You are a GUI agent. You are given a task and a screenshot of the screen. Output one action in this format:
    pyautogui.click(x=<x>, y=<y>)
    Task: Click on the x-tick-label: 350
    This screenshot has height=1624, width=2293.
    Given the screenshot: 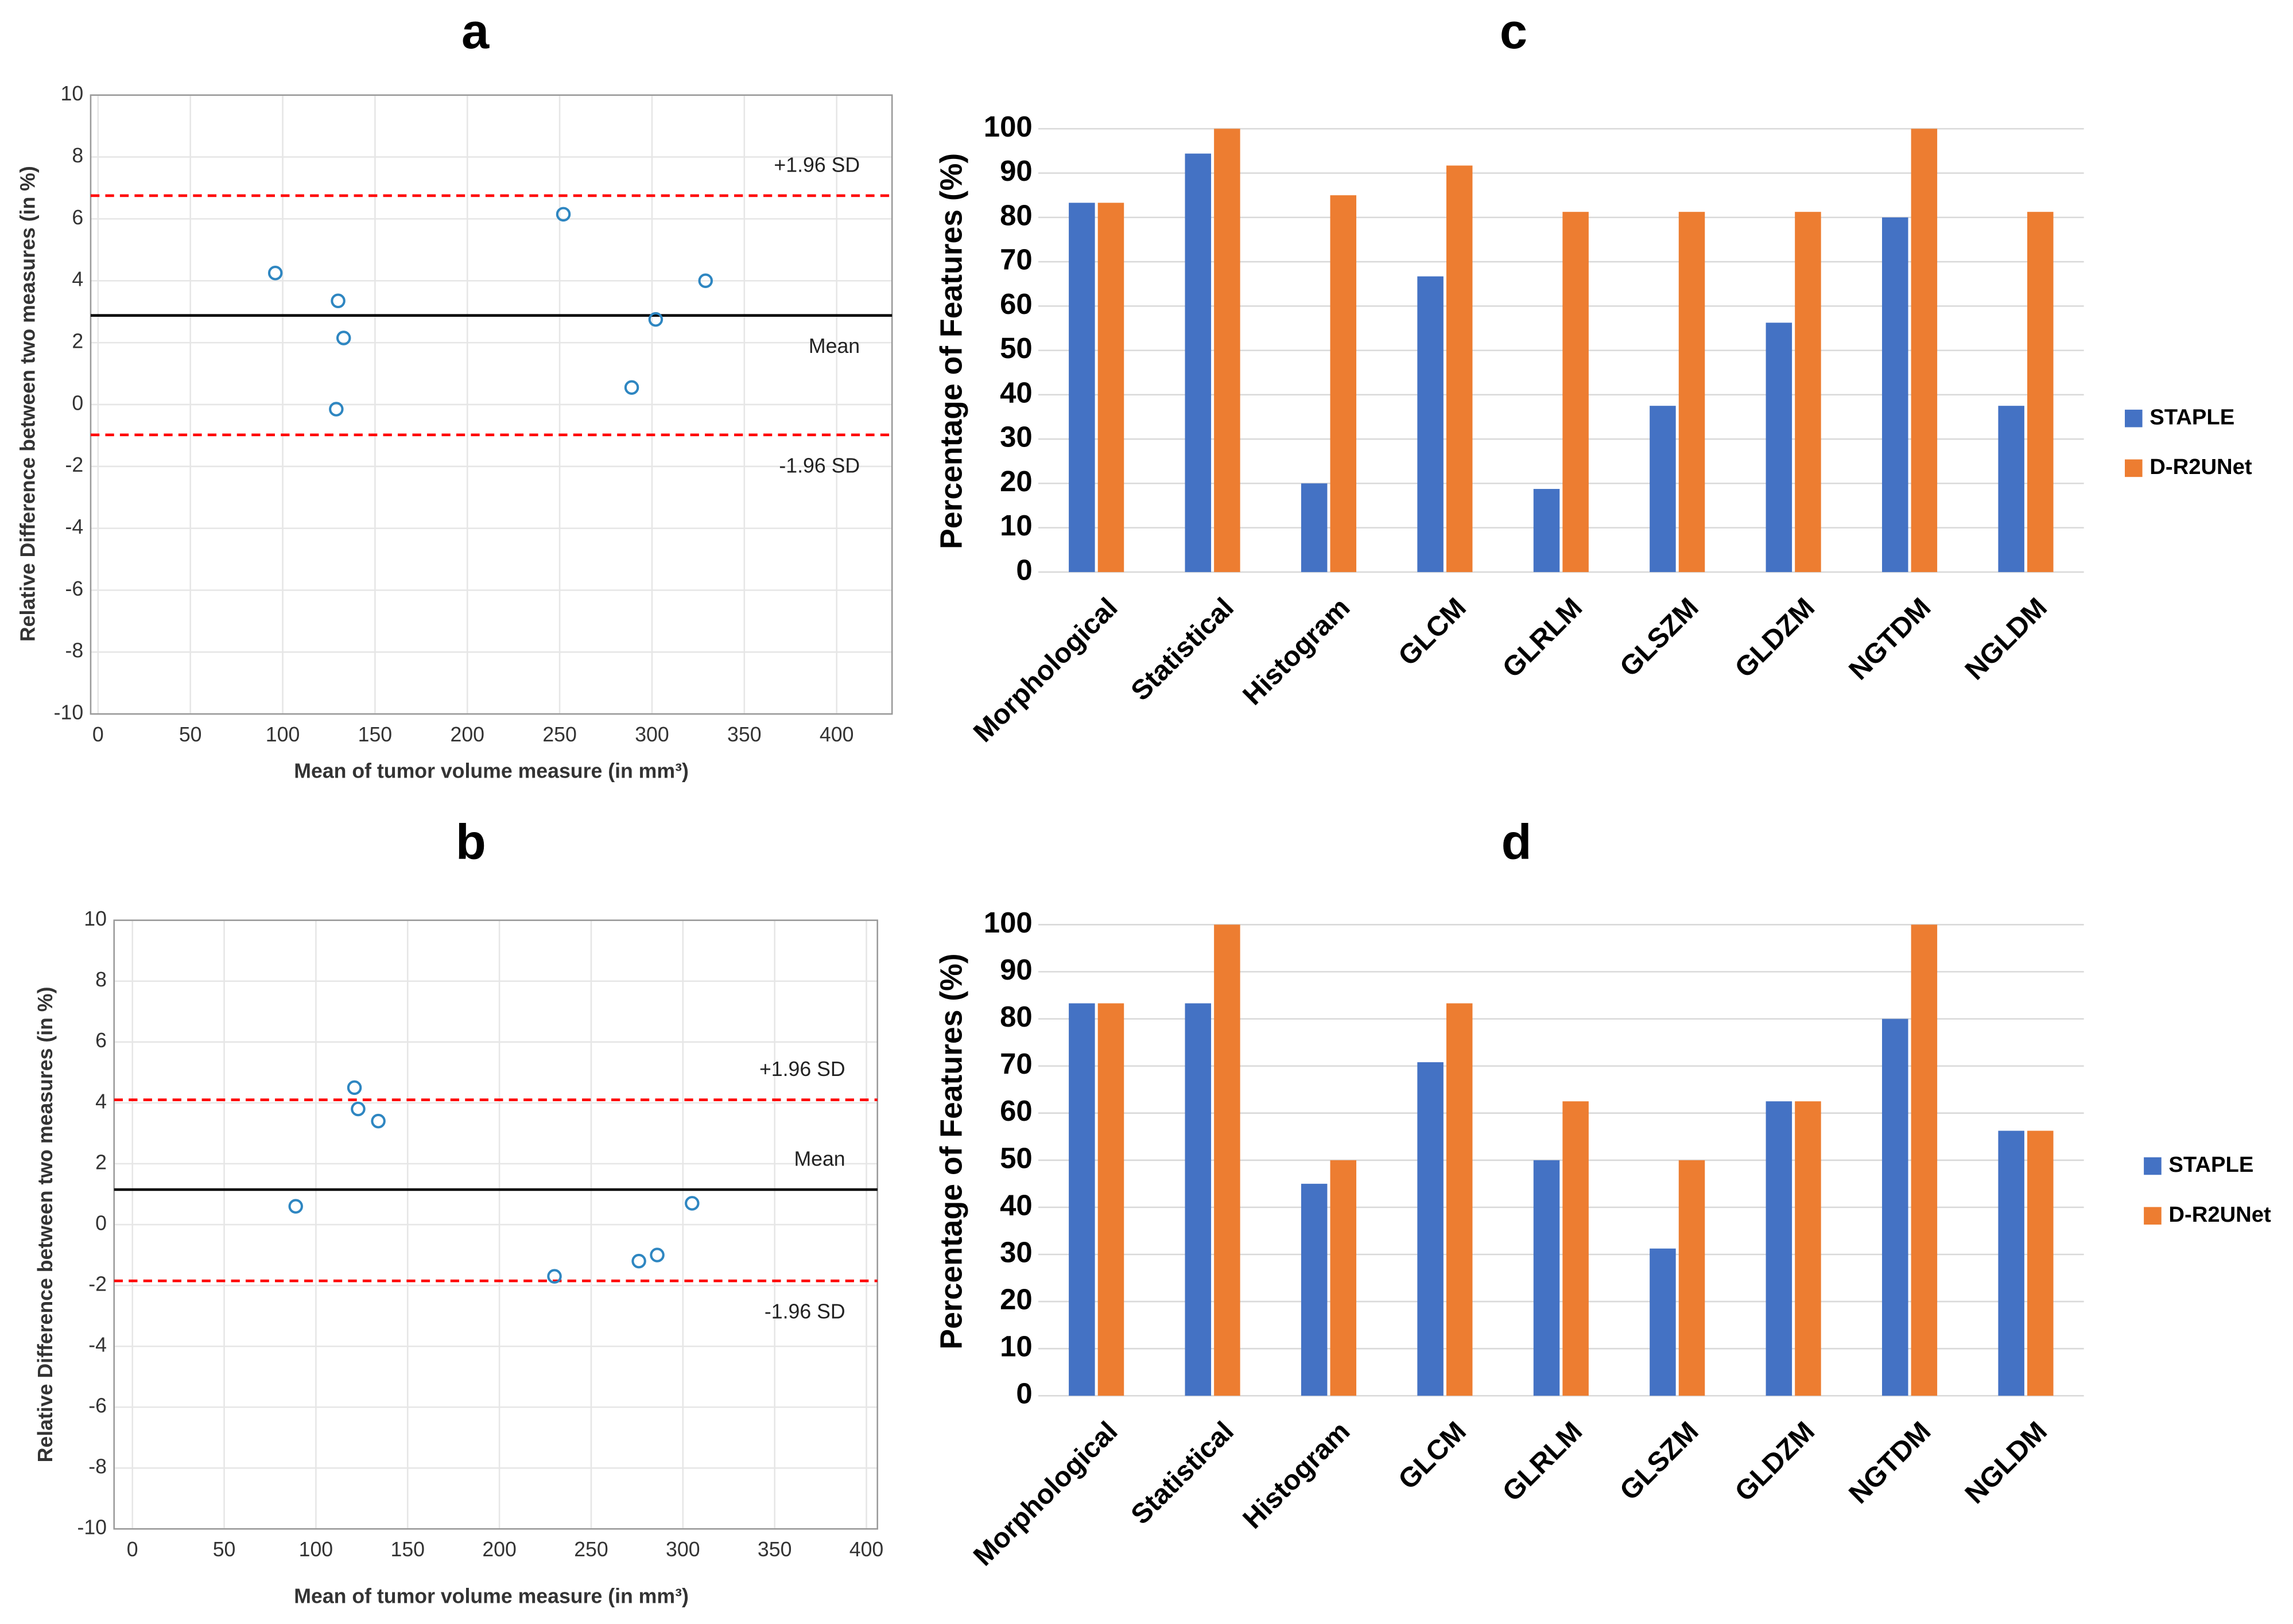 What is the action you would take?
    pyautogui.click(x=744, y=734)
    